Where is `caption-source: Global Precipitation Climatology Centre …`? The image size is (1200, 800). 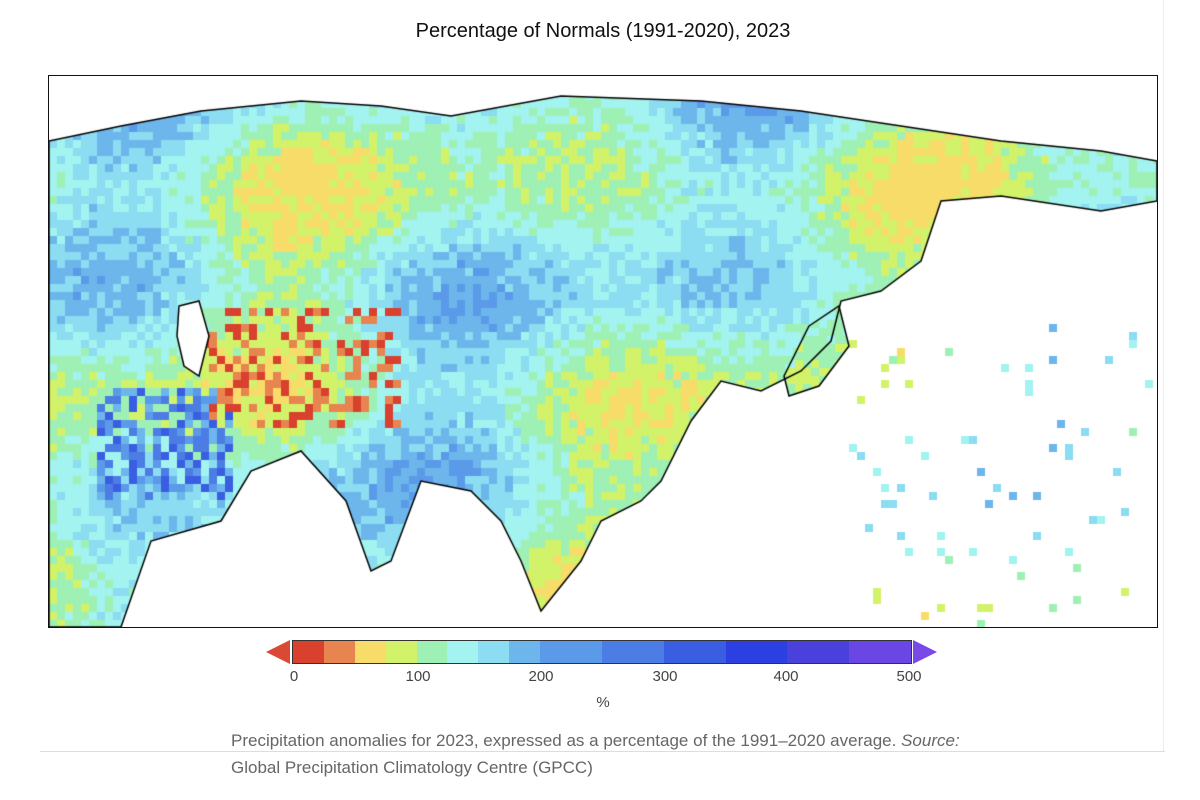
caption-source: Global Precipitation Climatology Centre … is located at coordinates (412, 767).